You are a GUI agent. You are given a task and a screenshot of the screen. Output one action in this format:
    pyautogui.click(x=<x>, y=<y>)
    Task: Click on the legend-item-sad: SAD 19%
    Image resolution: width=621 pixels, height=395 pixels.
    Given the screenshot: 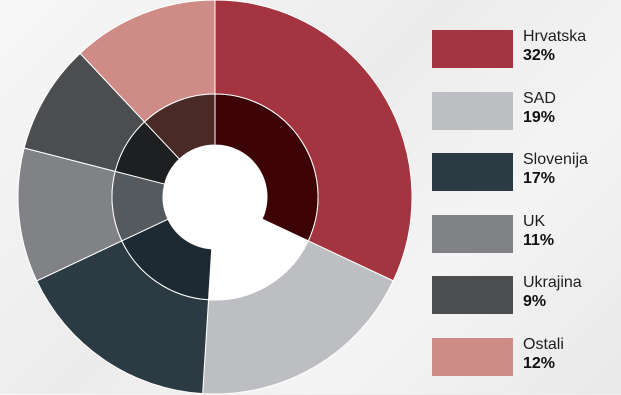 What is the action you would take?
    pyautogui.click(x=526, y=119)
    